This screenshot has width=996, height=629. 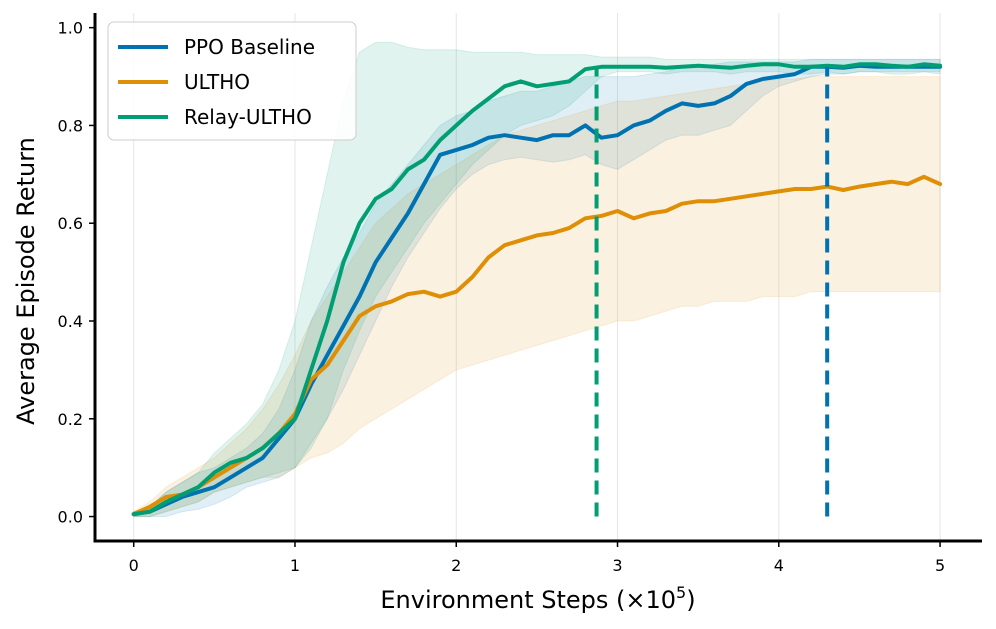 I want to click on legend-label-ultho: ULTHO, so click(x=217, y=82).